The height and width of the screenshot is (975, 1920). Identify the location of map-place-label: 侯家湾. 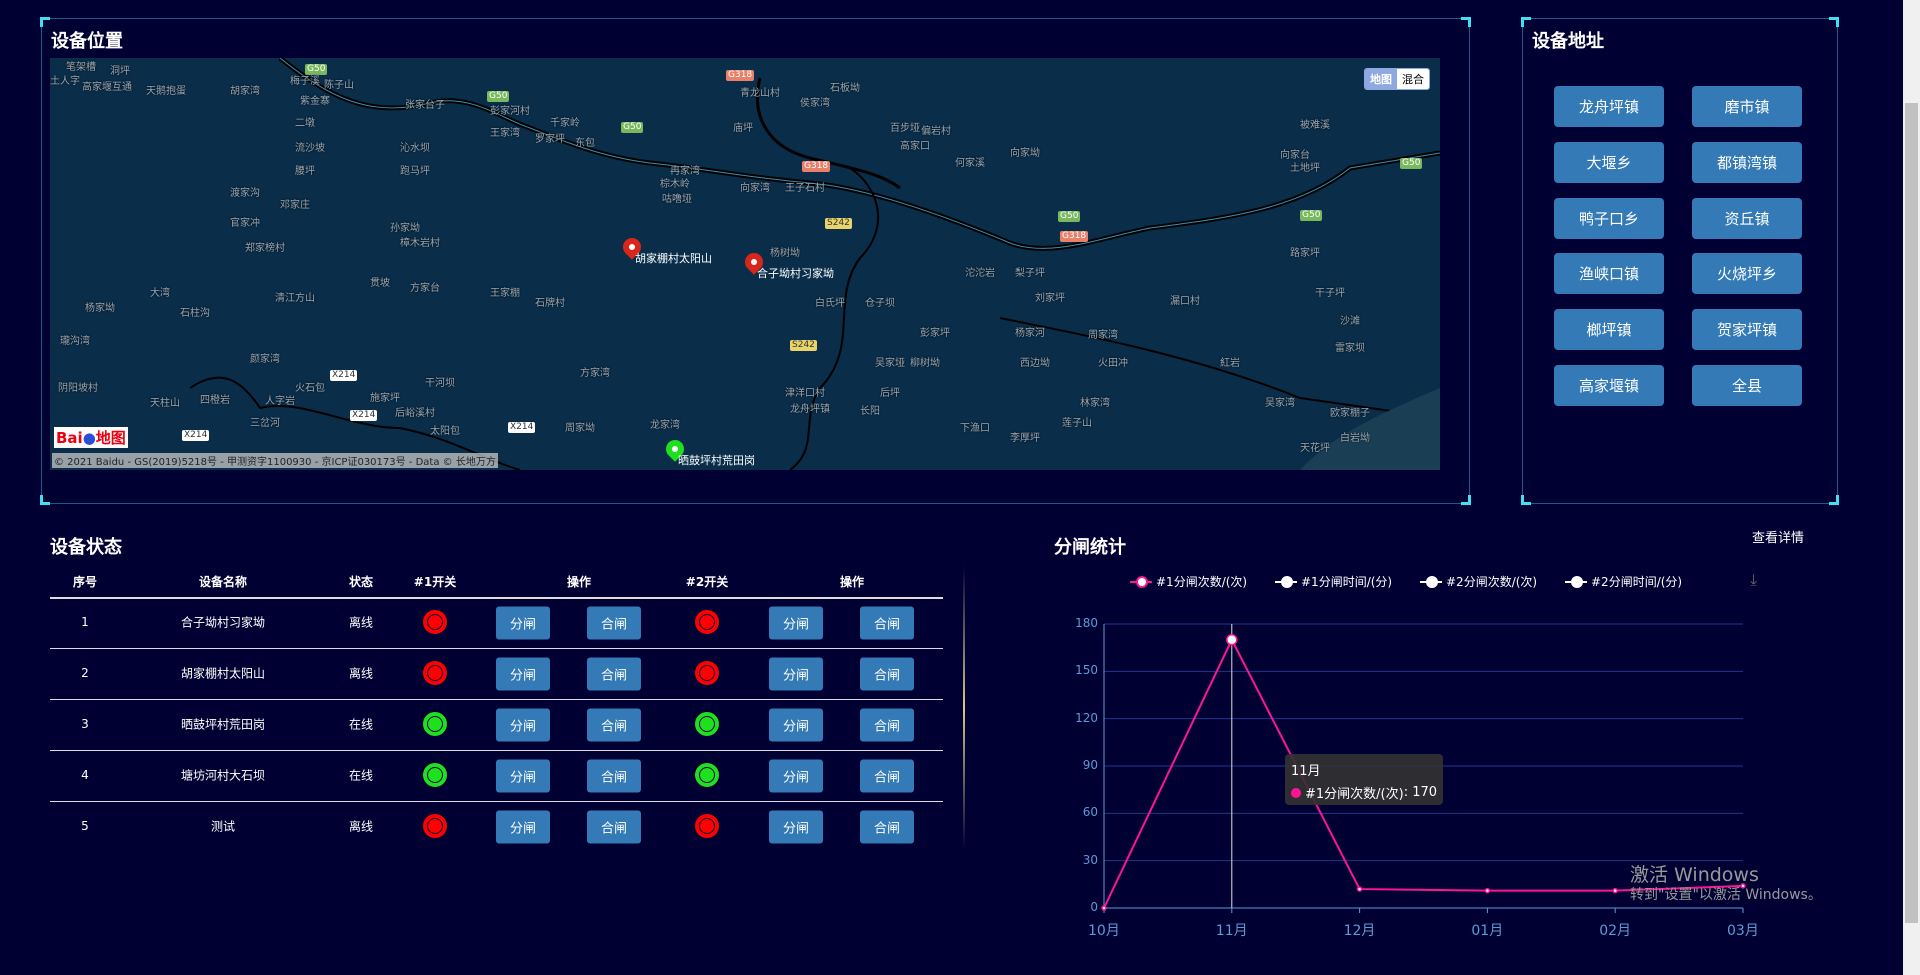
(815, 103).